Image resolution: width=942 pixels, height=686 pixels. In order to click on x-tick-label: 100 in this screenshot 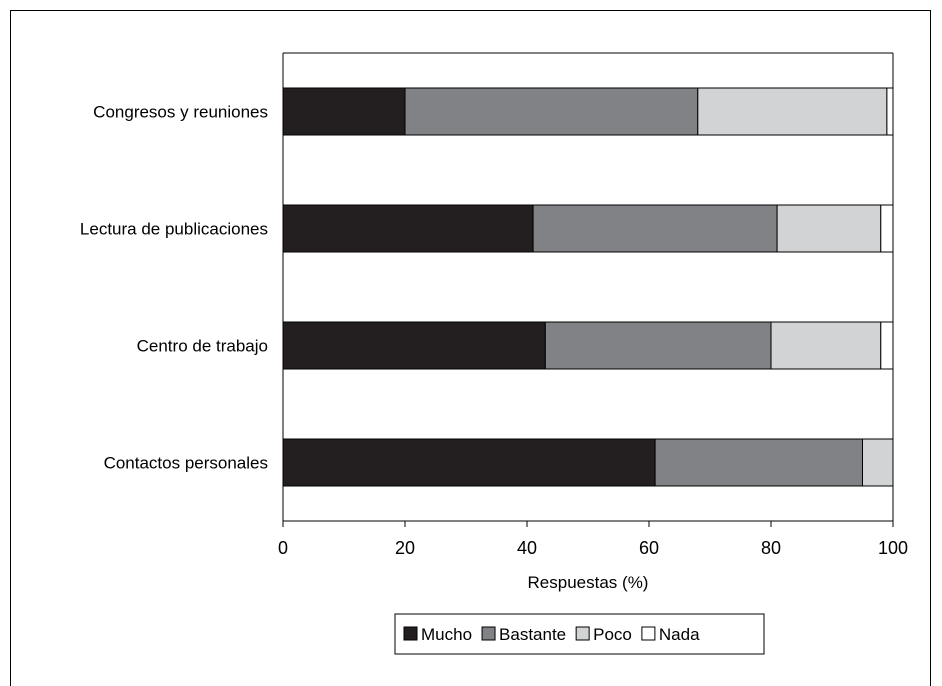, I will do `click(893, 548)`.